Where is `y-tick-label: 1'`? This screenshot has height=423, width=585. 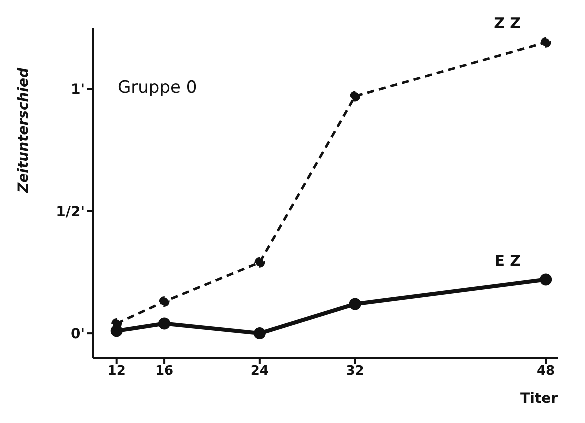 y-tick-label: 1' is located at coordinates (77, 90).